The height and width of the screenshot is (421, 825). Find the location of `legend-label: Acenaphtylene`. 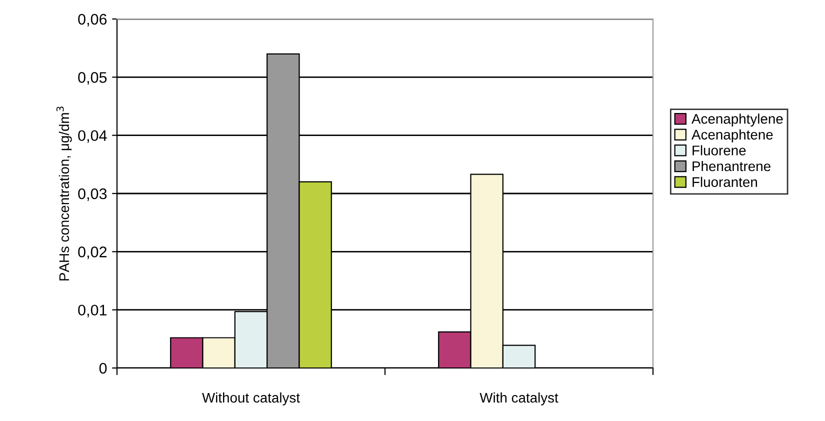

legend-label: Acenaphtylene is located at coordinates (737, 120).